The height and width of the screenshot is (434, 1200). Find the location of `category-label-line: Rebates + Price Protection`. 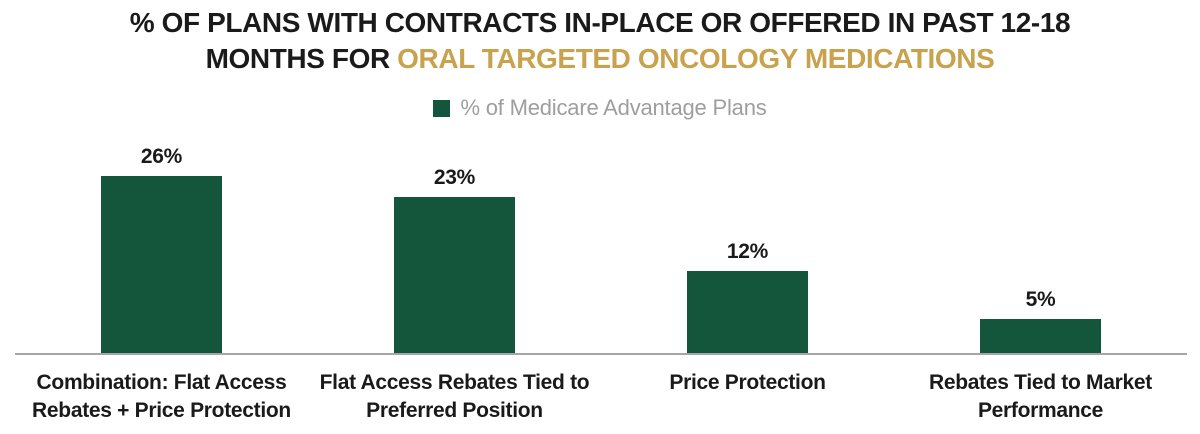

category-label-line: Rebates + Price Protection is located at coordinates (161, 410).